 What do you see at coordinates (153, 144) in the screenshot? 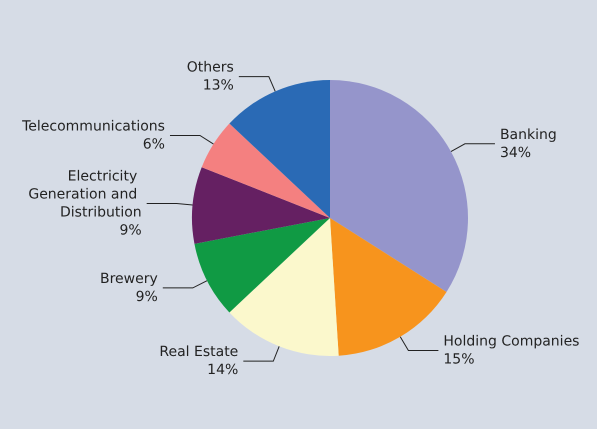
I see `data-label: 6%` at bounding box center [153, 144].